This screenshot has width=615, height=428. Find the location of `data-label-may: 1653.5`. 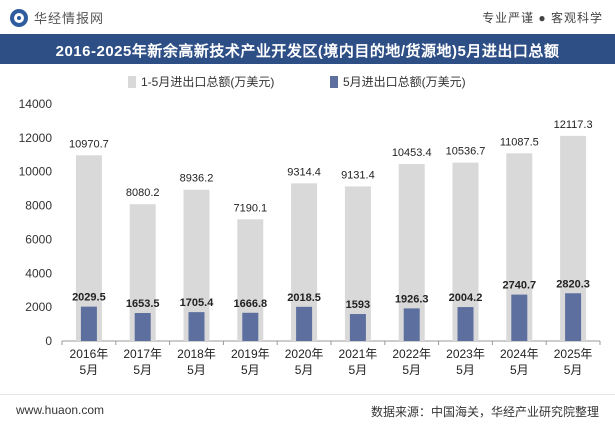

data-label-may: 1653.5 is located at coordinates (143, 304).